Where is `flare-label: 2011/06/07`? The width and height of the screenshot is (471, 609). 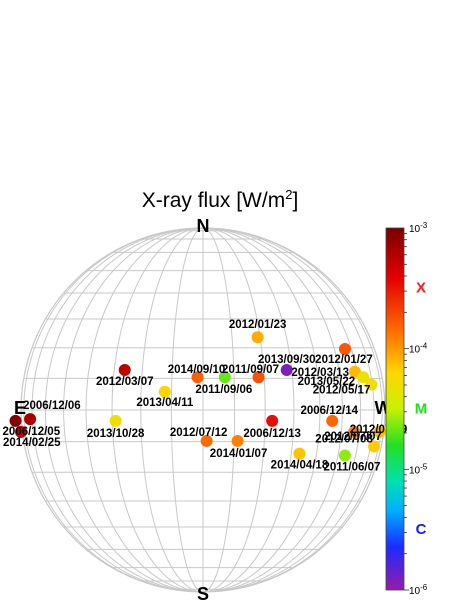 flare-label: 2011/06/07 is located at coordinates (351, 468).